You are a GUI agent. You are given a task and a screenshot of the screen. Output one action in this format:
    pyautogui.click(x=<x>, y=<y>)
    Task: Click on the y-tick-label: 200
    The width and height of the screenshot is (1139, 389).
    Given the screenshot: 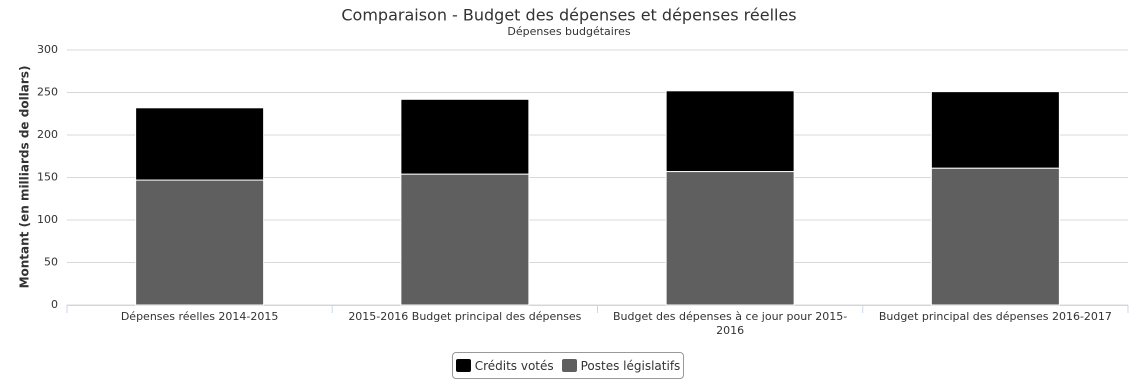 What is the action you would take?
    pyautogui.click(x=47, y=134)
    